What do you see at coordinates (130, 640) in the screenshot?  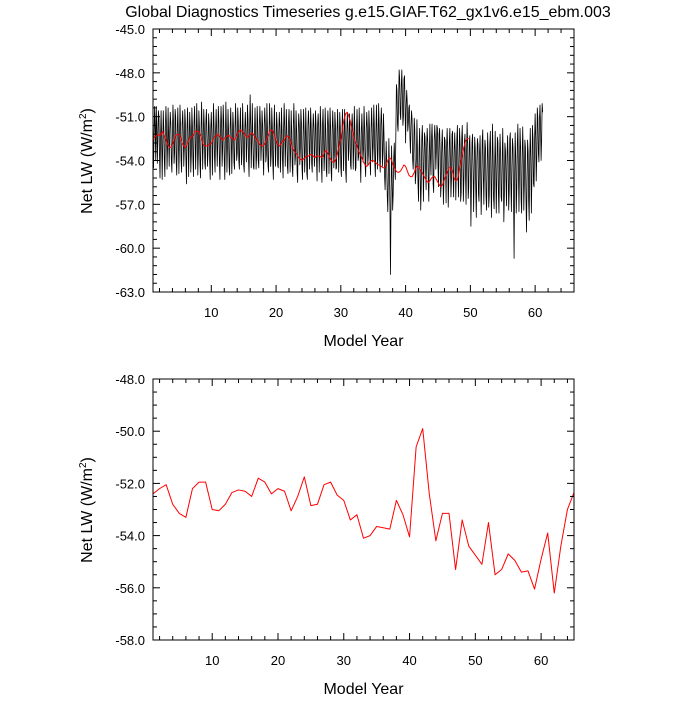 I see `y-tick-label: -58.0` at bounding box center [130, 640].